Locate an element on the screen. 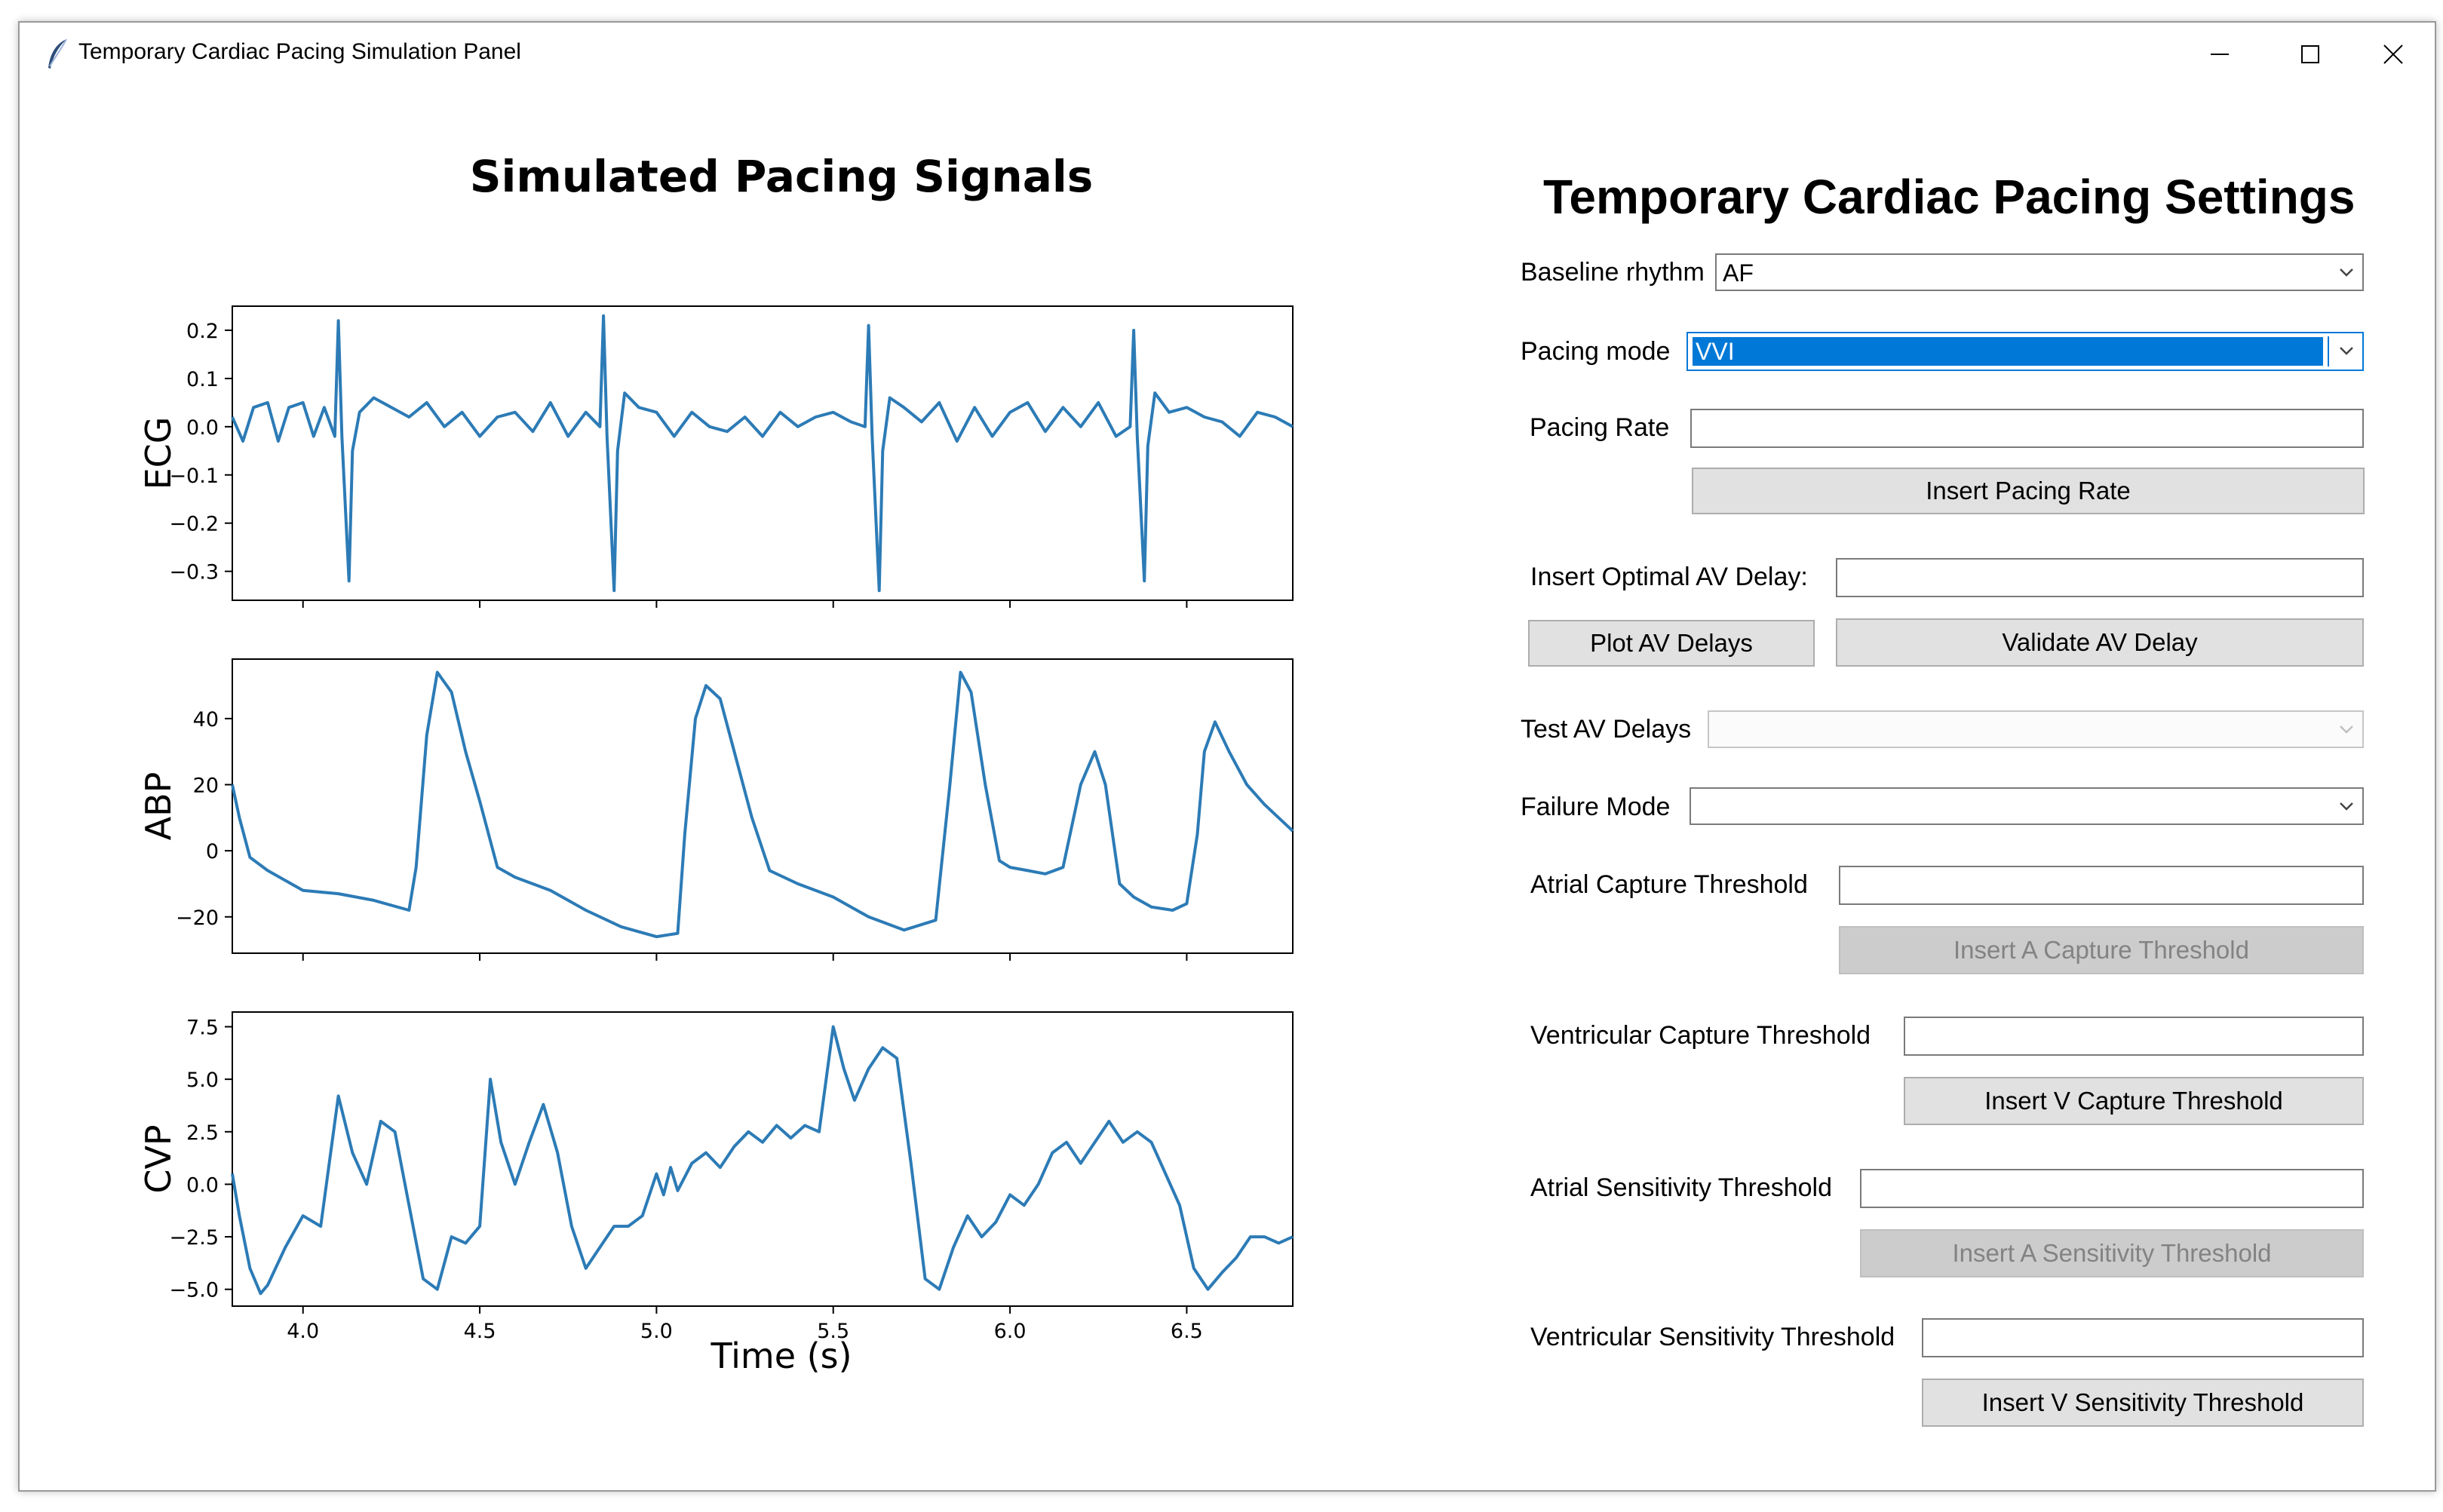 This screenshot has height=1512, width=2443. close-icon is located at coordinates (2393, 54).